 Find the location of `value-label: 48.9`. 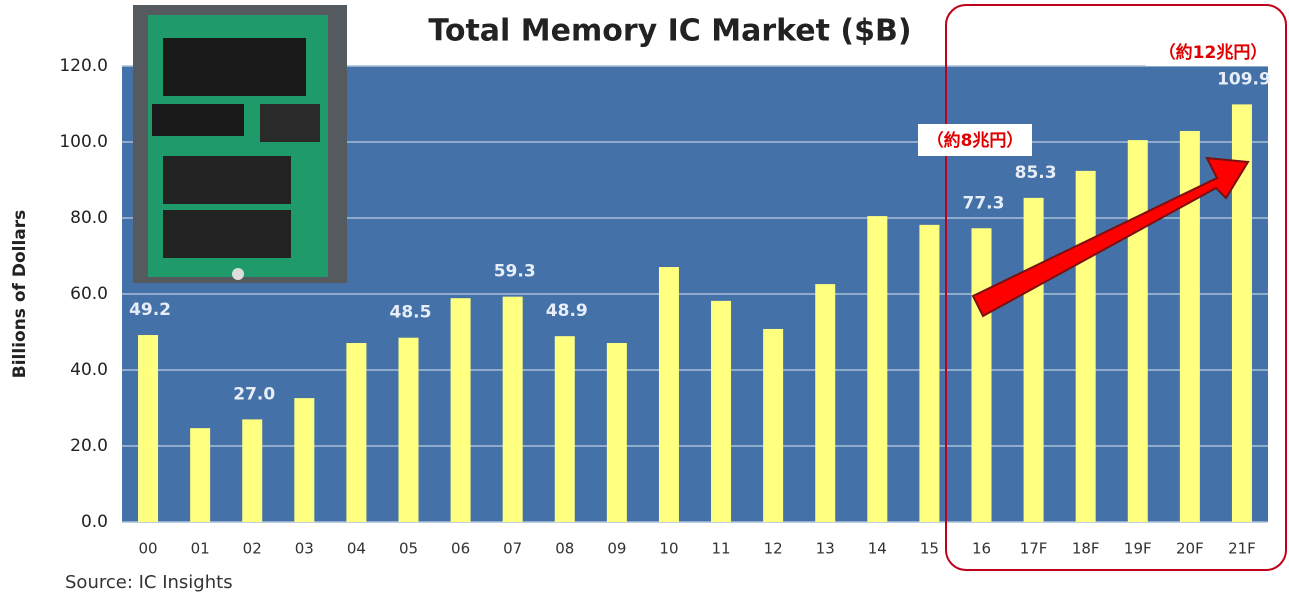

value-label: 48.9 is located at coordinates (567, 311).